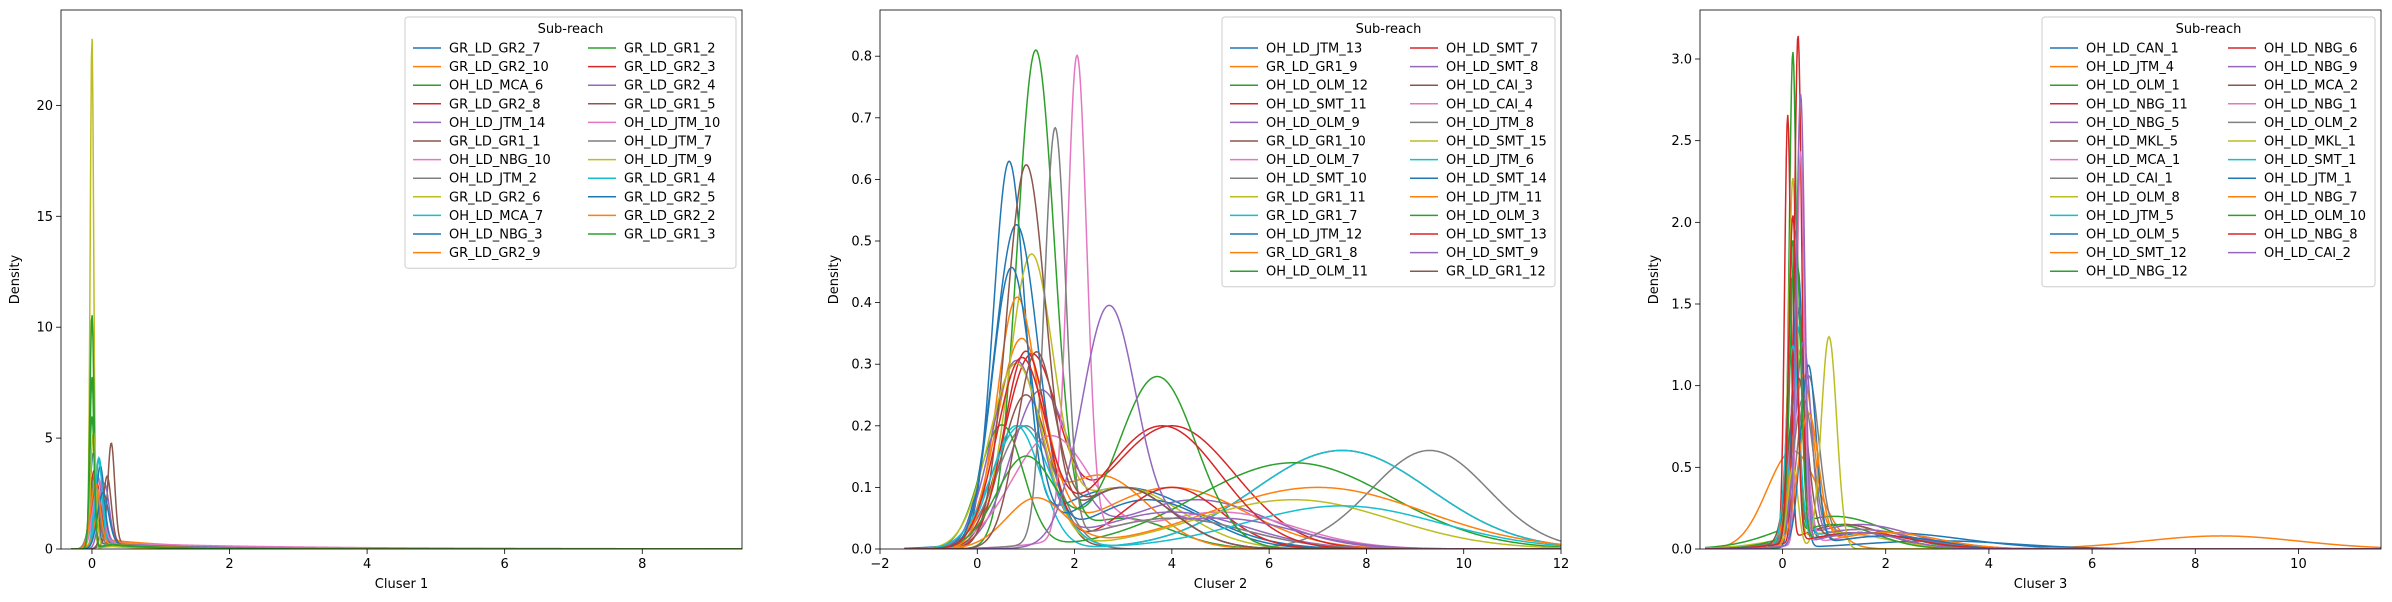 This screenshot has width=2392, height=602. Describe the element at coordinates (2136, 253) in the screenshot. I see `legend-entry: OH_LD_SMT_12` at that location.